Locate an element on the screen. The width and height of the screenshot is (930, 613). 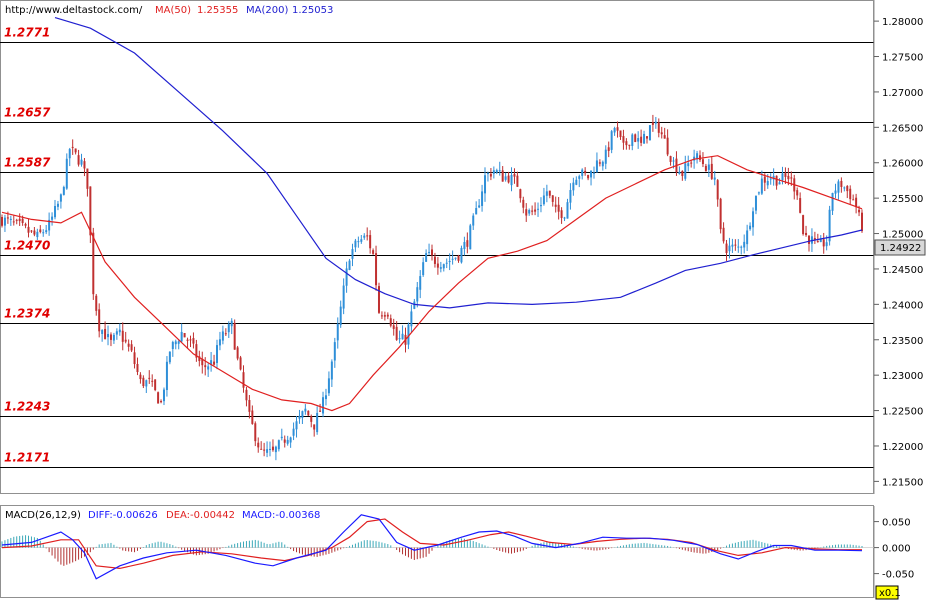
price-tick-label: 1.28000 is located at coordinates (902, 22).